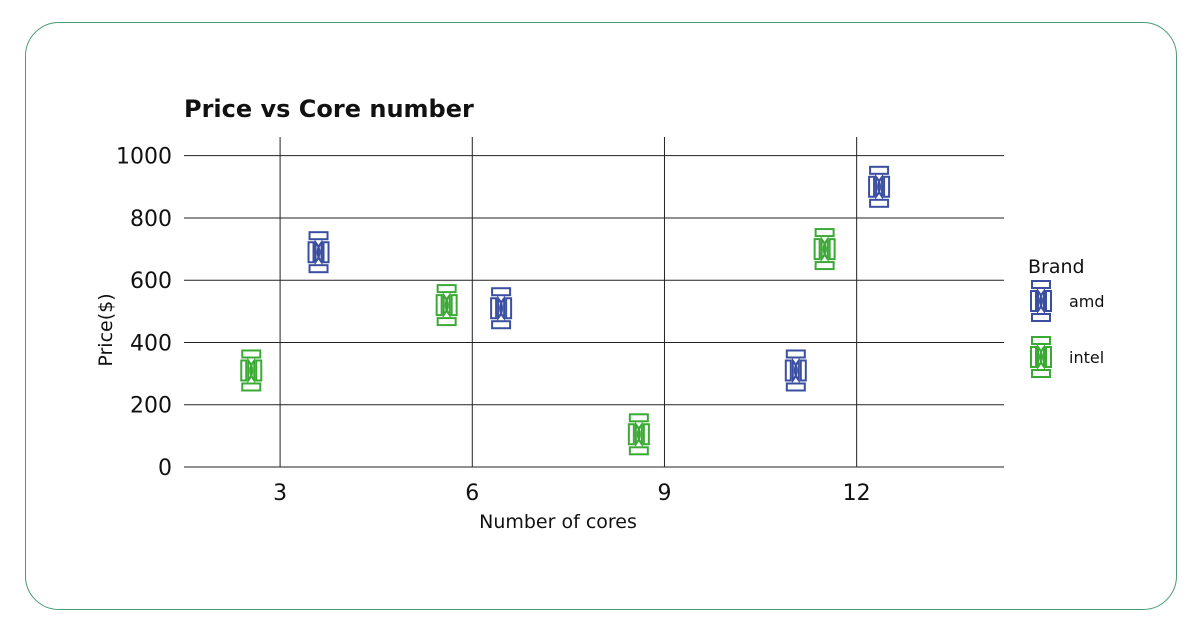 This screenshot has width=1203, height=634. What do you see at coordinates (144, 313) in the screenshot?
I see `y-tick-labels: 0 200 400 600 800 1000` at bounding box center [144, 313].